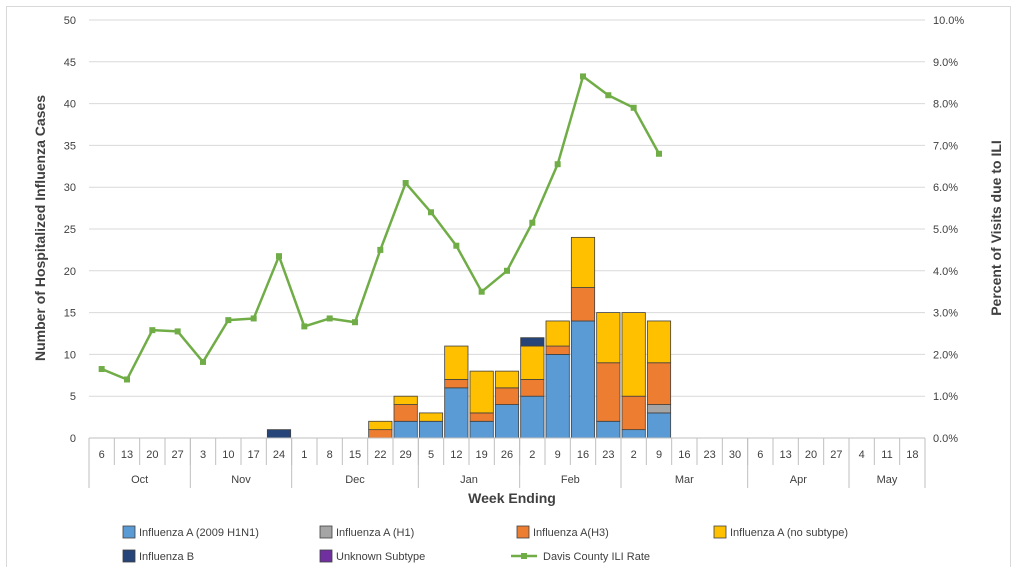  Describe the element at coordinates (70, 272) in the screenshot. I see `y-tick-label: 20` at that location.